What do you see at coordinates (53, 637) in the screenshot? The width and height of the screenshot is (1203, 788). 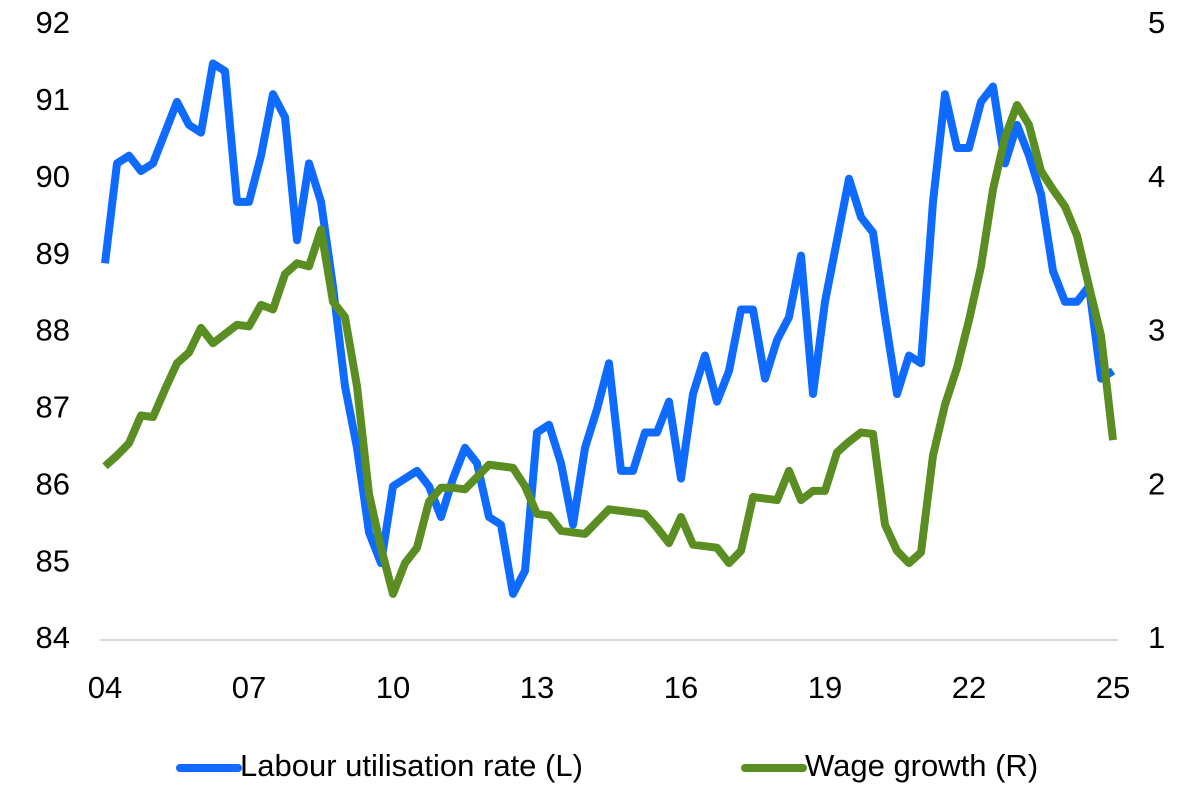 I see `y-tick-label: 84` at bounding box center [53, 637].